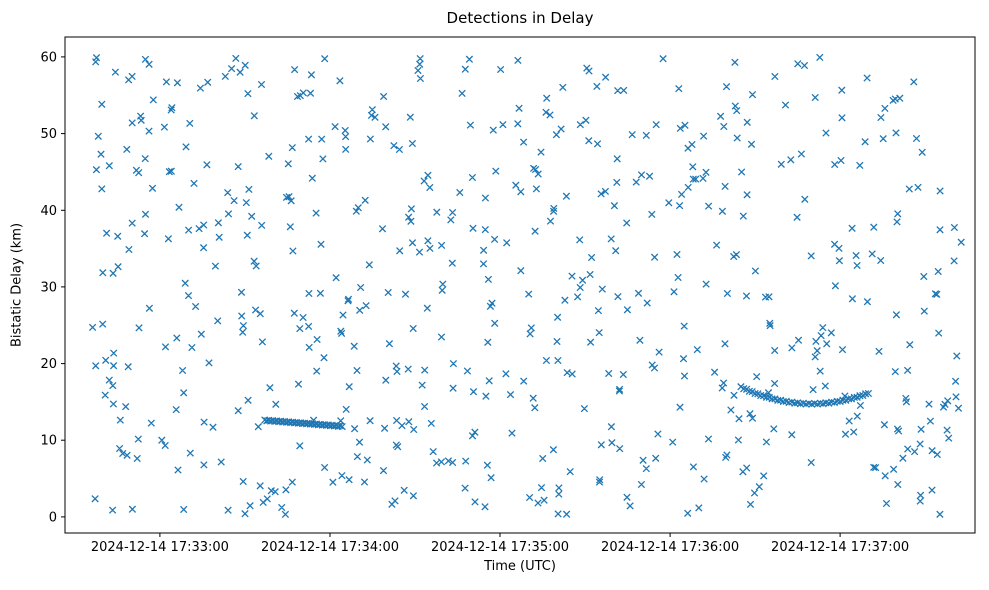 The width and height of the screenshot is (989, 590). What do you see at coordinates (48, 211) in the screenshot?
I see `y-tick-label: 40` at bounding box center [48, 211].